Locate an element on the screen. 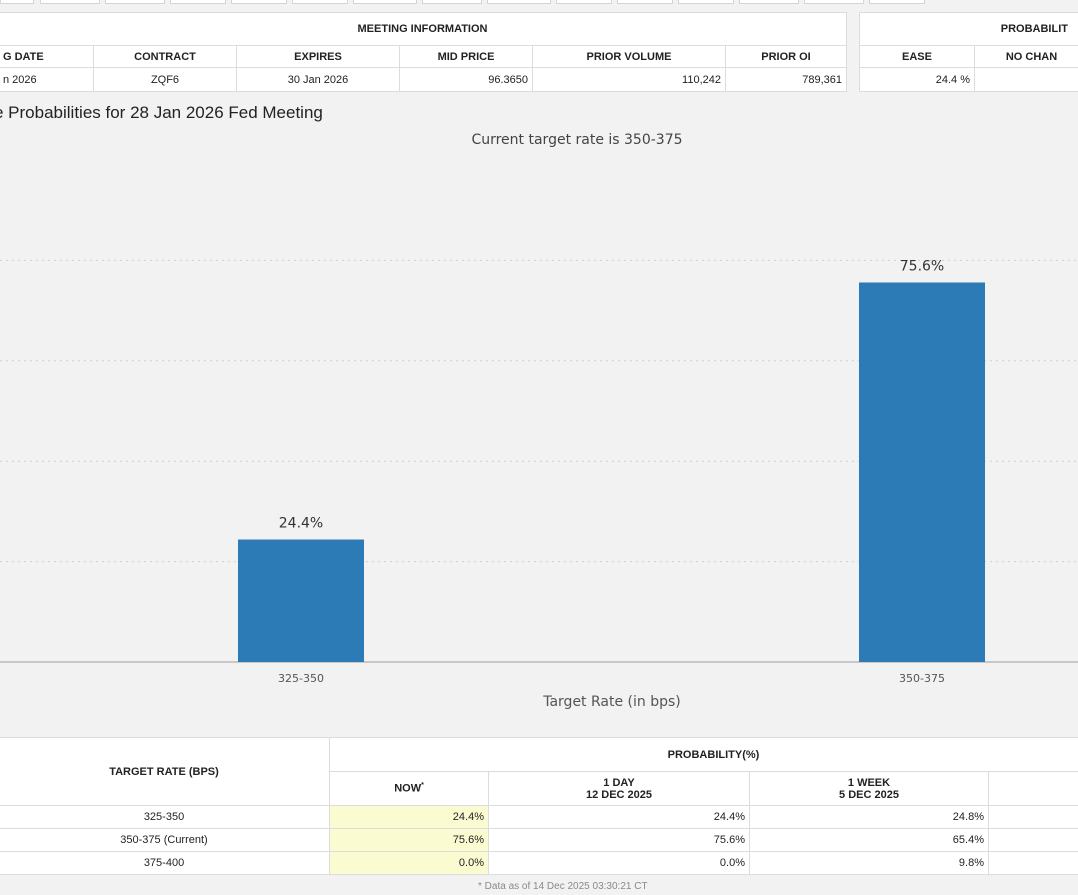 The image size is (1078, 895). x-tick-label-325-350: 325-350 is located at coordinates (301, 678).